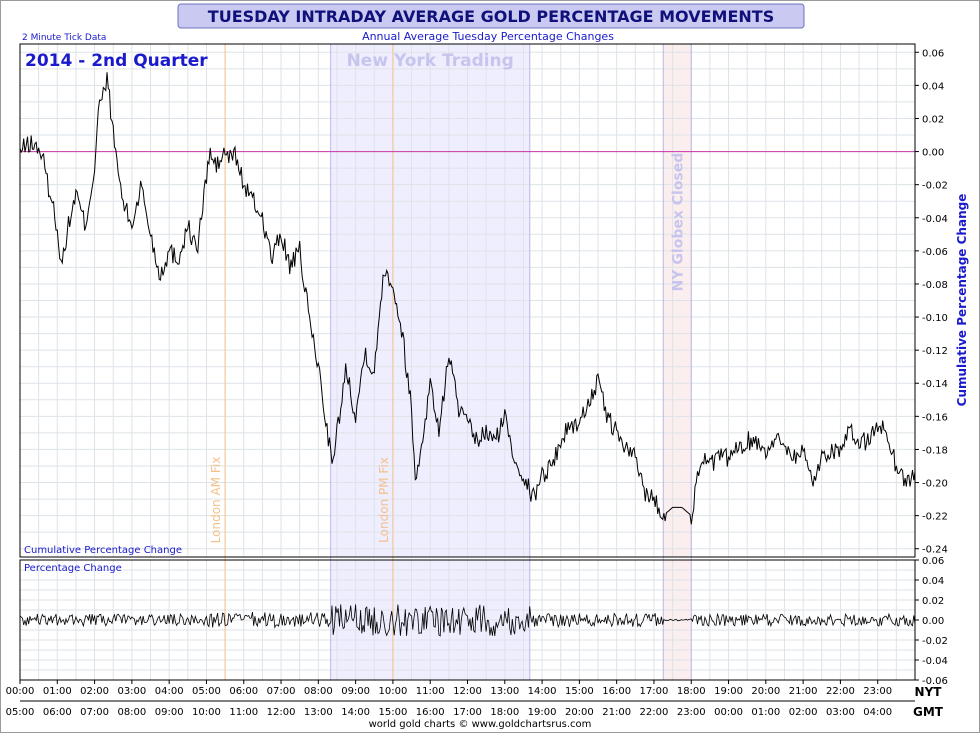  I want to click on x-tick-label-gmt: 13:00, so click(318, 712).